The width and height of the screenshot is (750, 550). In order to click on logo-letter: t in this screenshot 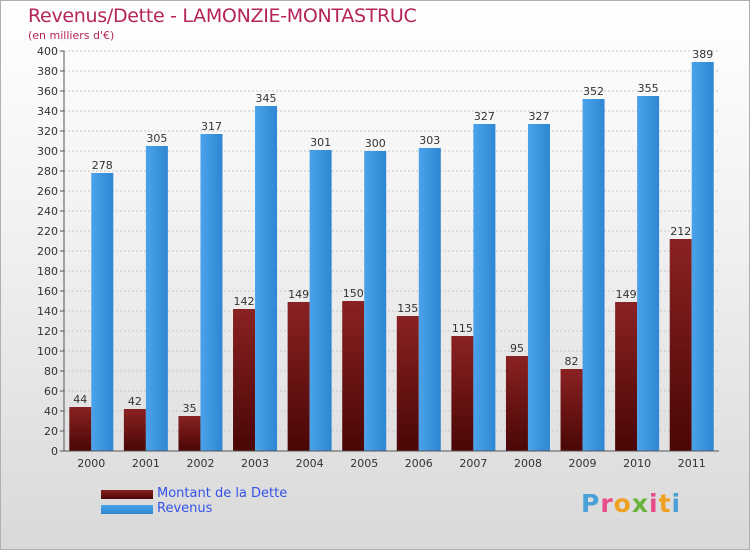, I will do `click(665, 503)`.